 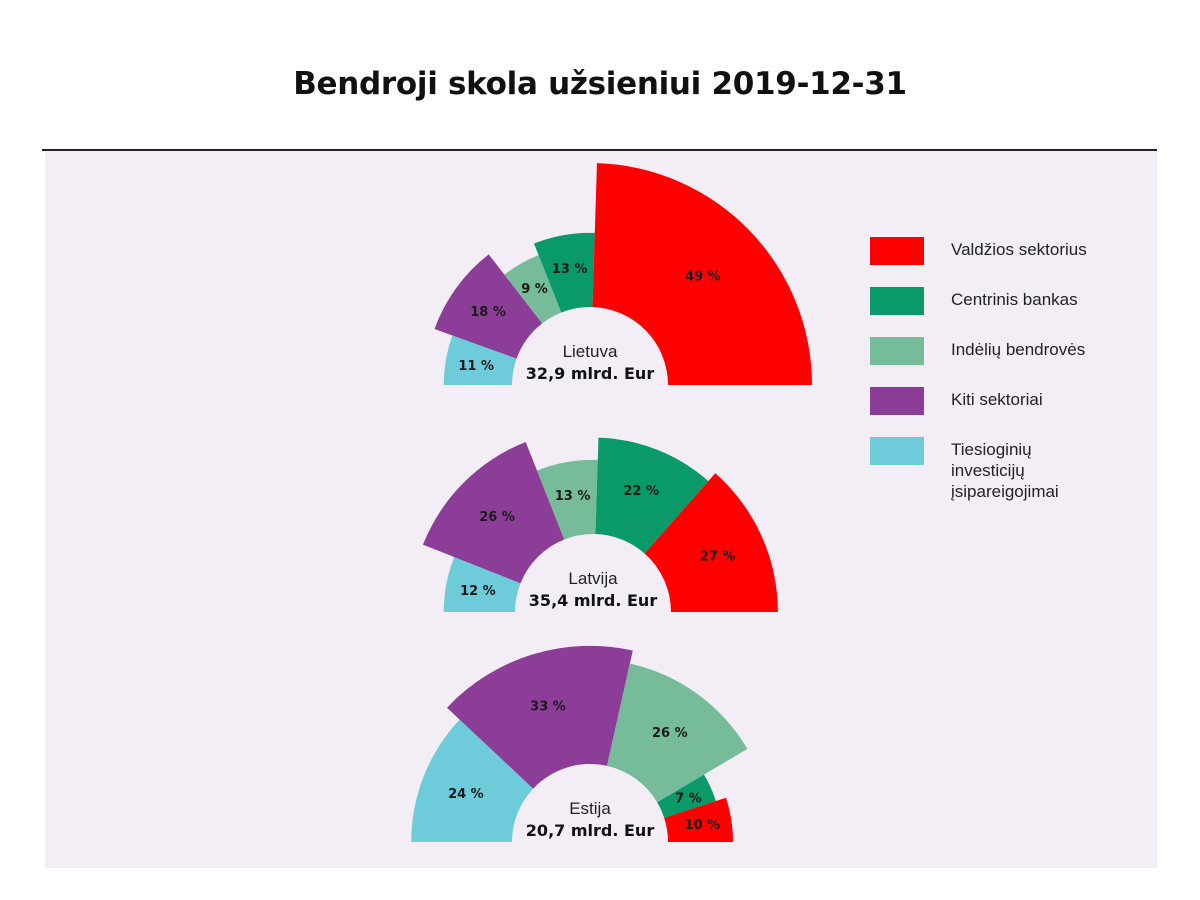 I want to click on legend-swatch-centrinis, so click(x=897, y=301).